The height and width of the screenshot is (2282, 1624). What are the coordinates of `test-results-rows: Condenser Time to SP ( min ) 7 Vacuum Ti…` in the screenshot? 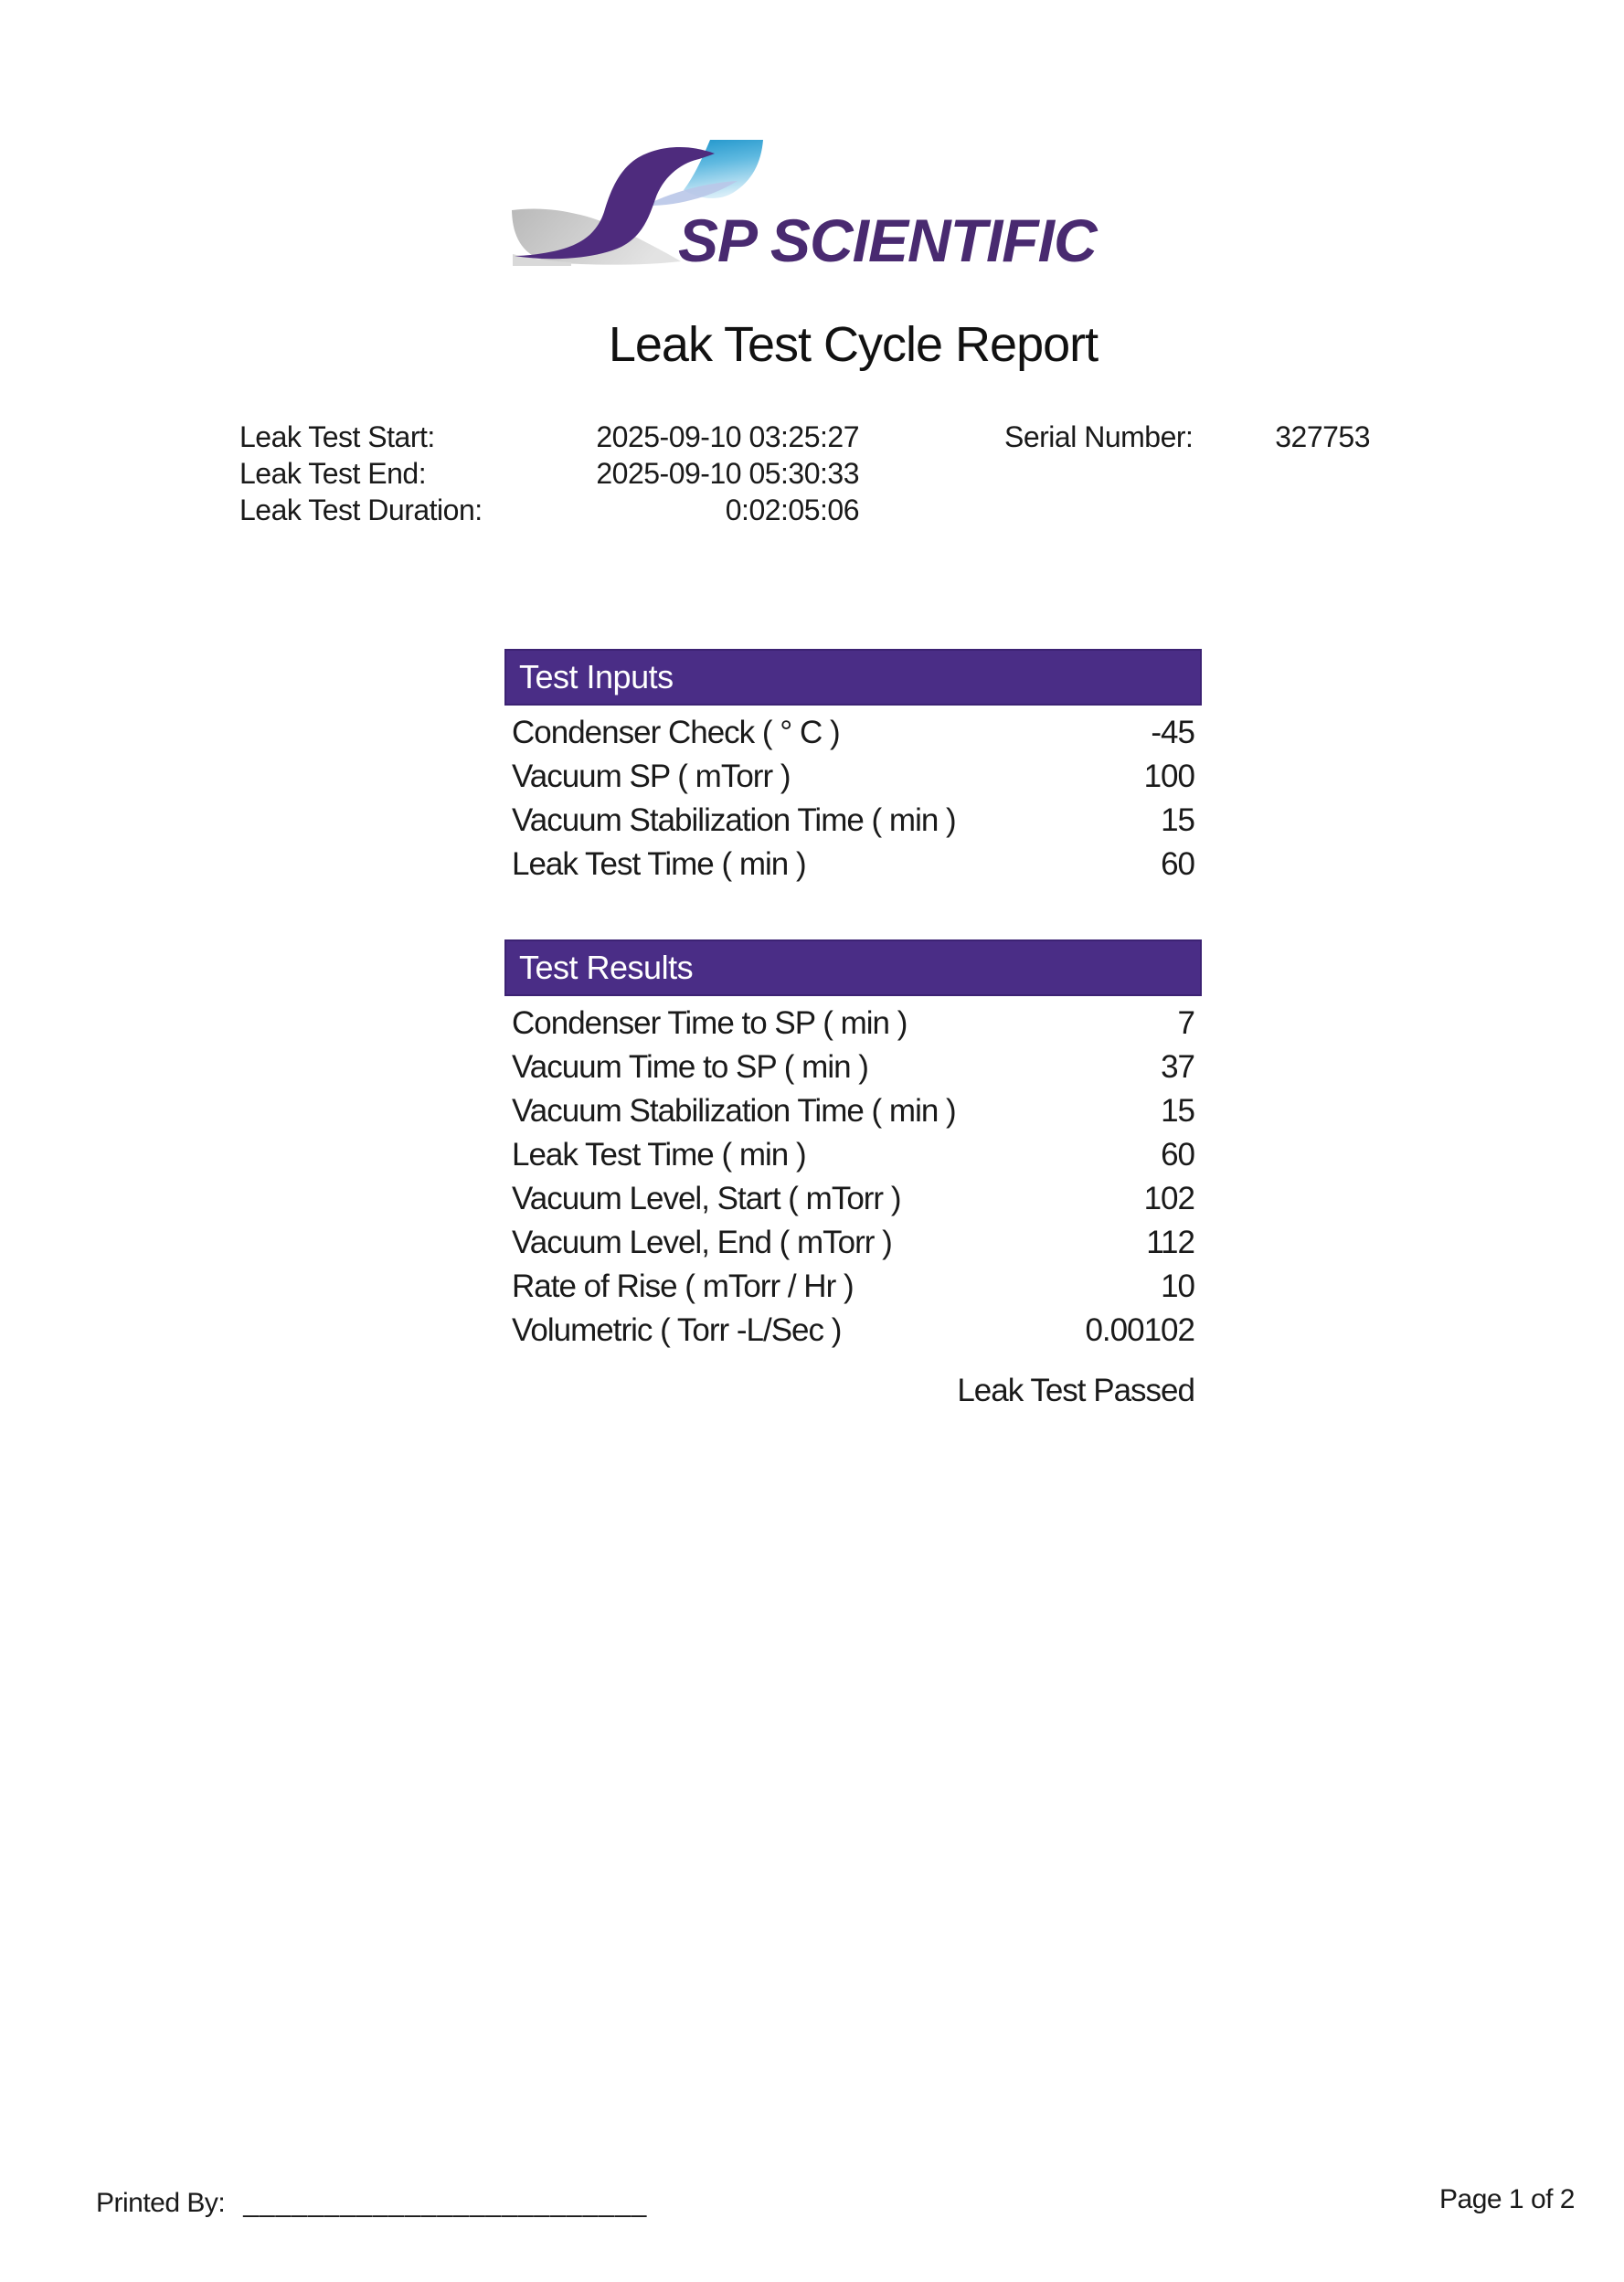 It's located at (853, 1177).